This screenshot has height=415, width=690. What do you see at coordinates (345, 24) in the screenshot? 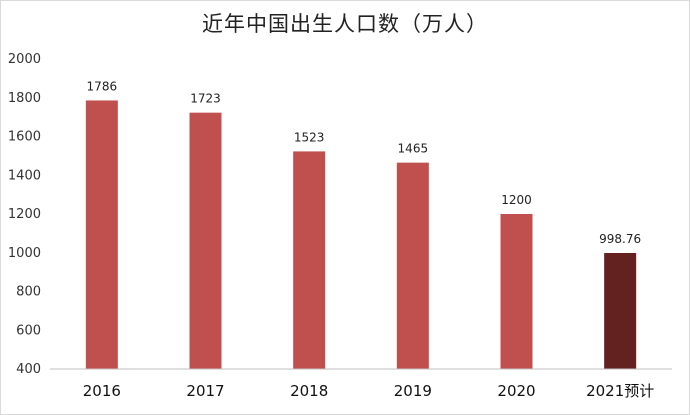
I see `chart-title: 近年中国出生人口数（万人）` at bounding box center [345, 24].